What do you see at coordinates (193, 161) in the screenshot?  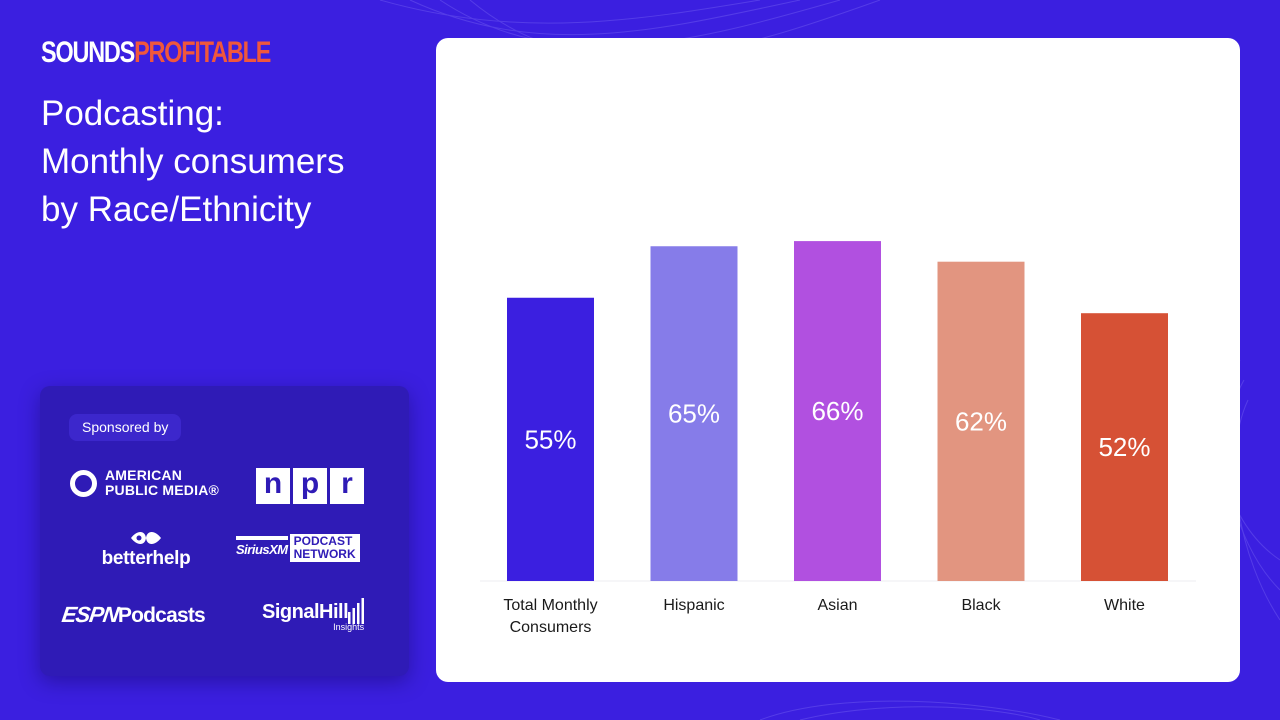 I see `title-line-2: Monthly consumers` at bounding box center [193, 161].